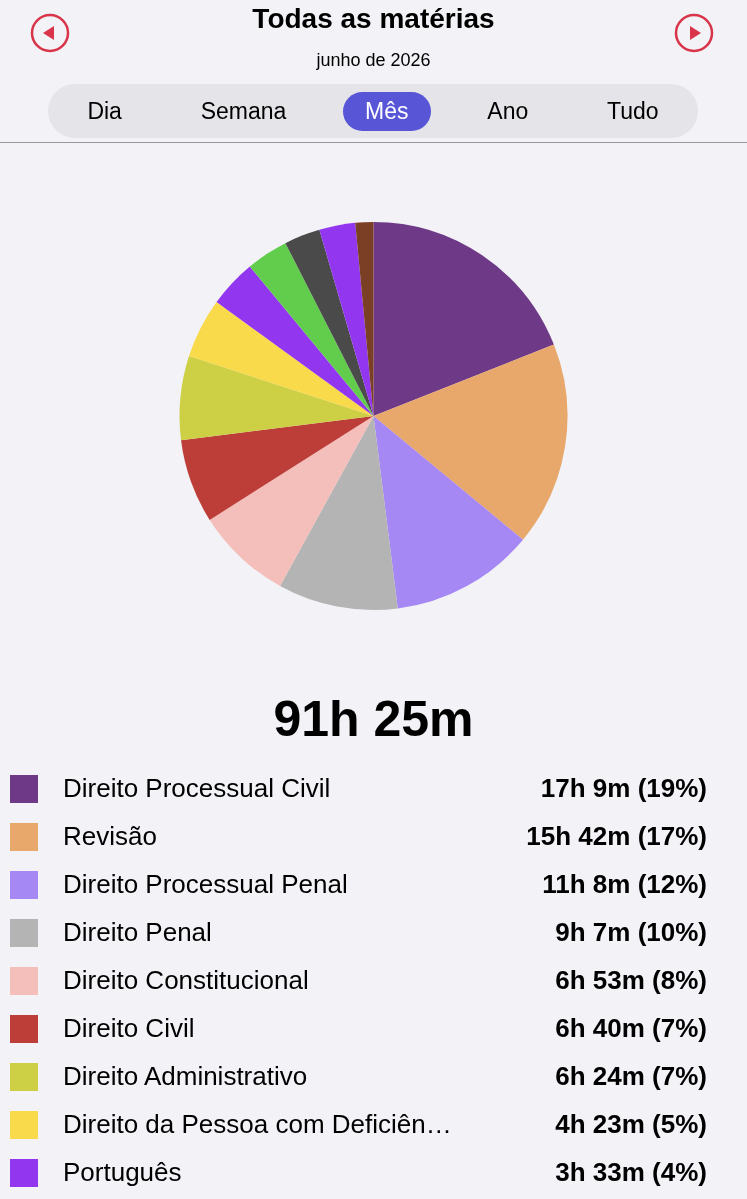 The width and height of the screenshot is (747, 1199). What do you see at coordinates (631, 1124) in the screenshot?
I see `data-label: 4h 23m (5%)` at bounding box center [631, 1124].